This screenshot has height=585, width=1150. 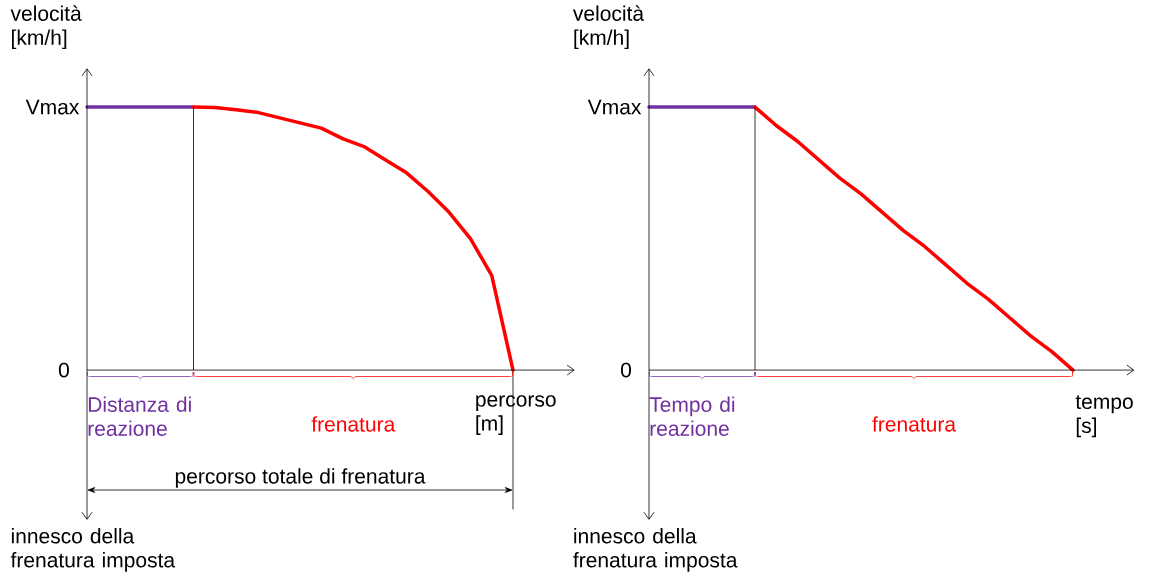 What do you see at coordinates (300, 478) in the screenshot?
I see `text: percorso totale di frenatura` at bounding box center [300, 478].